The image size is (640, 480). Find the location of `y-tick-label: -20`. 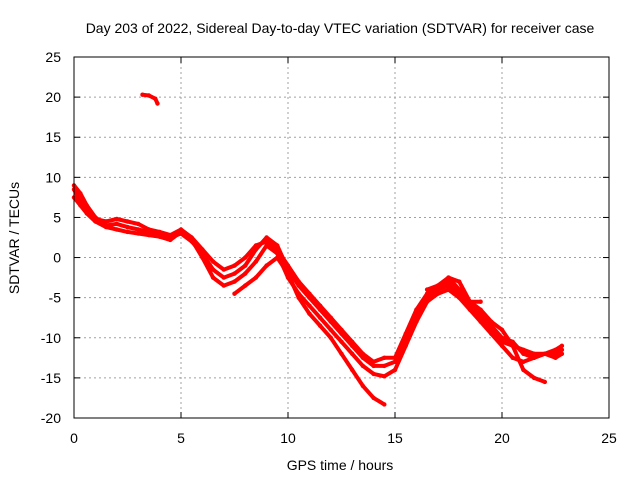

y-tick-label: -20 is located at coordinates (51, 418).